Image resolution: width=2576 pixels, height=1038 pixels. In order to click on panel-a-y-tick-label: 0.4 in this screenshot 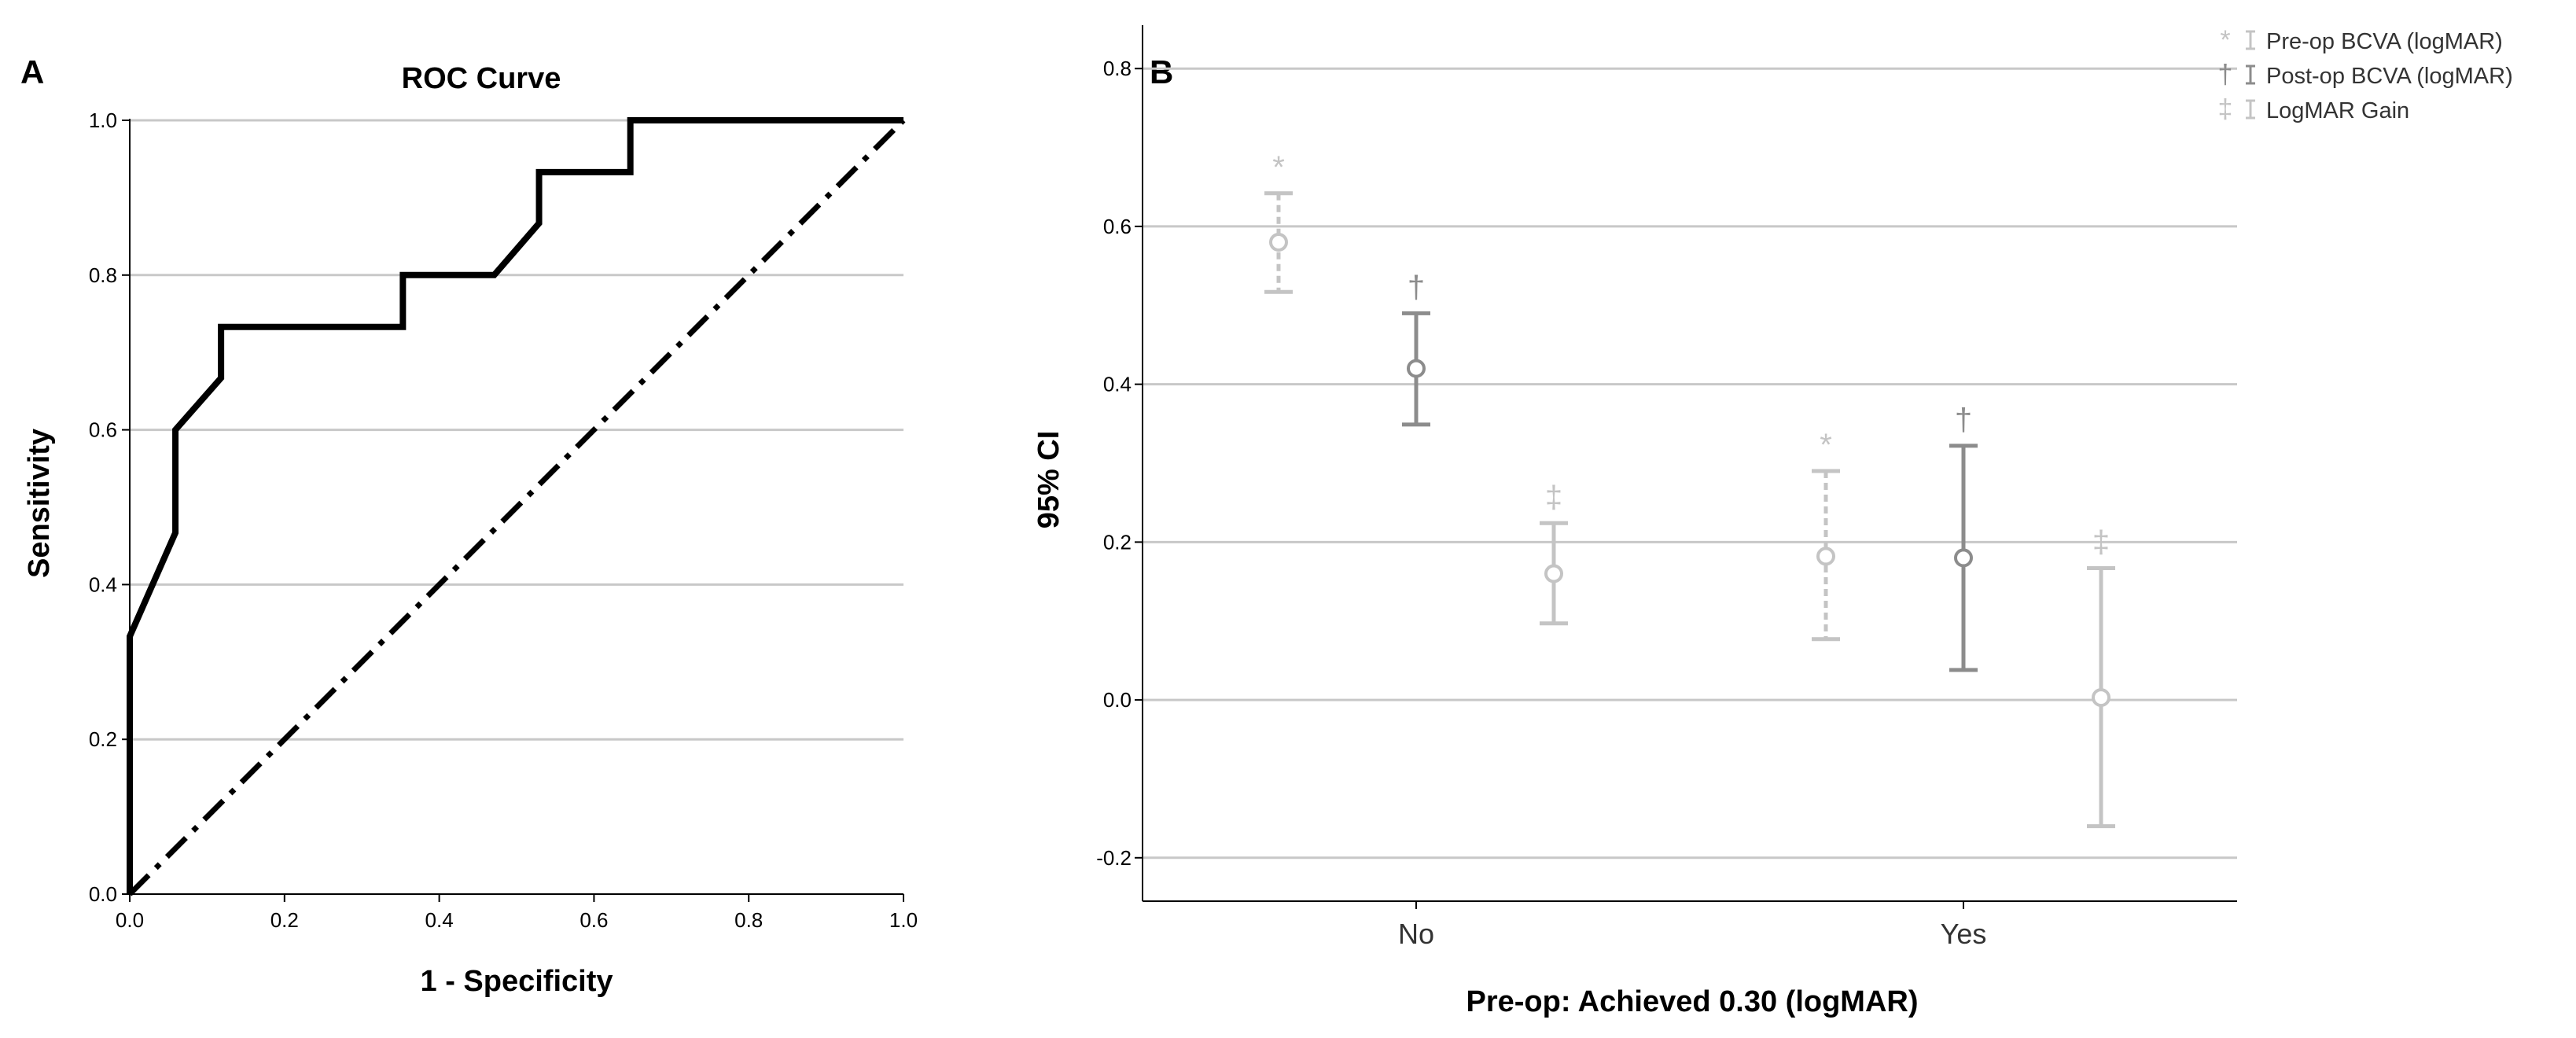, I will do `click(103, 584)`.